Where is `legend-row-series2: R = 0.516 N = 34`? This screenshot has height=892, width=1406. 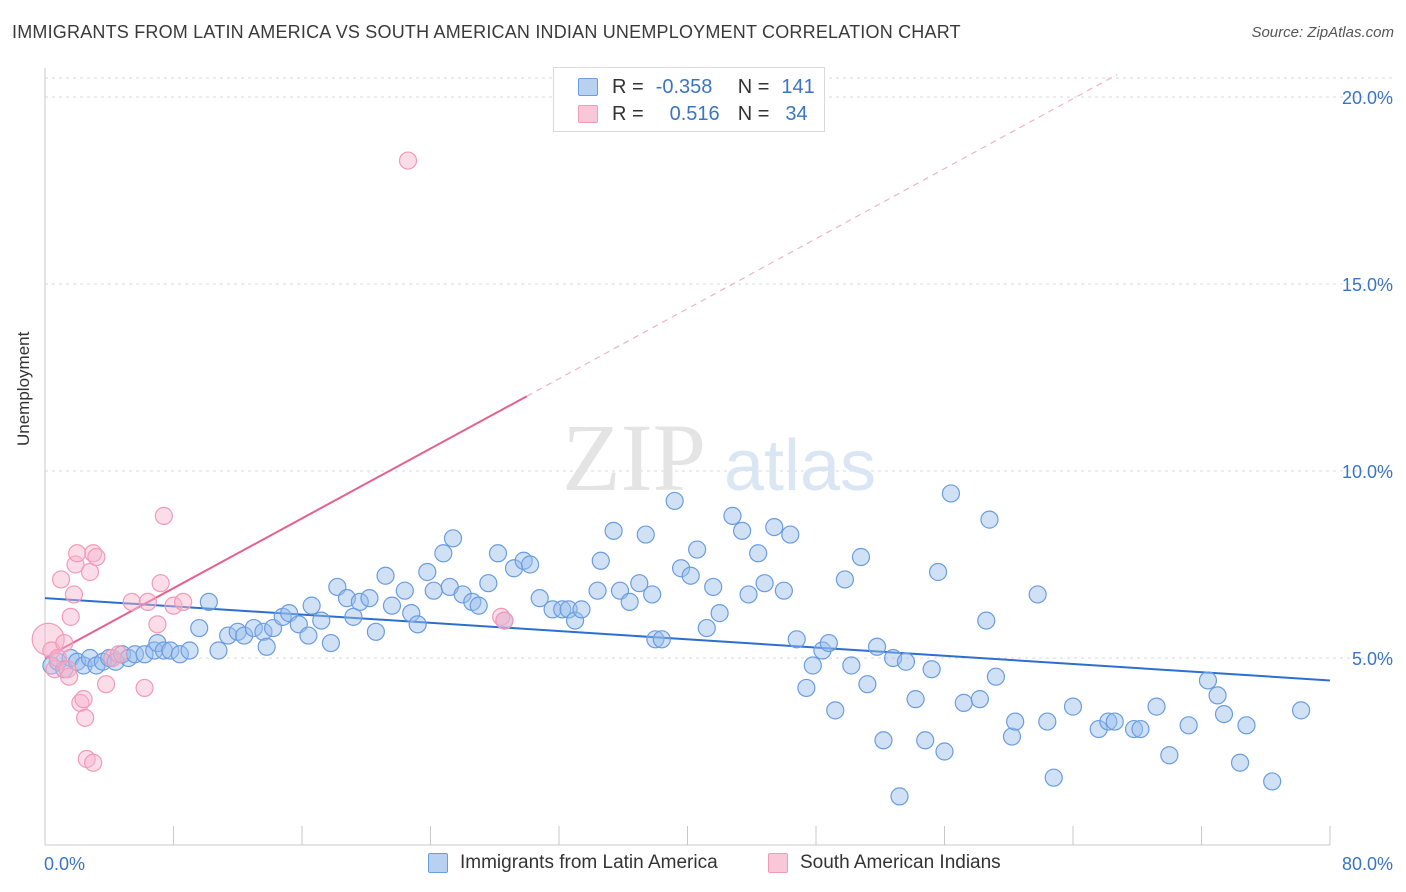
legend-row-series2: R = 0.516 N = 34 is located at coordinates (693, 114).